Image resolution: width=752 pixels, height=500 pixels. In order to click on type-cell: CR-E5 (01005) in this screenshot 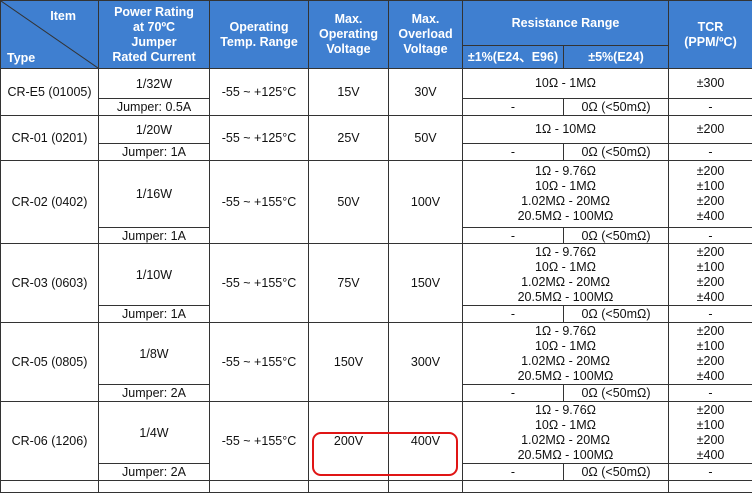, I will do `click(49, 92)`.